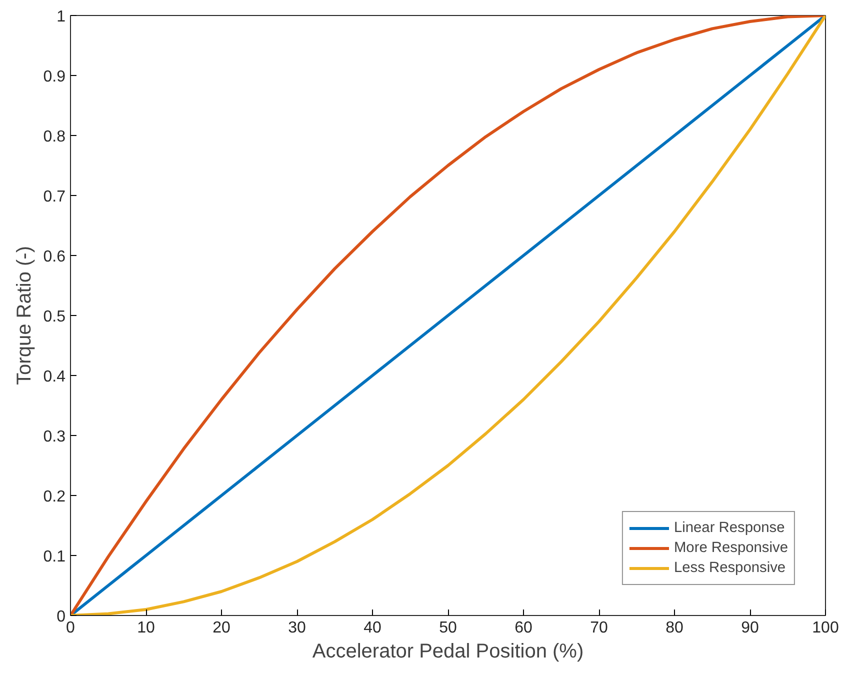 Image resolution: width=851 pixels, height=680 pixels. I want to click on y-tick-label: 0.7, so click(54, 197).